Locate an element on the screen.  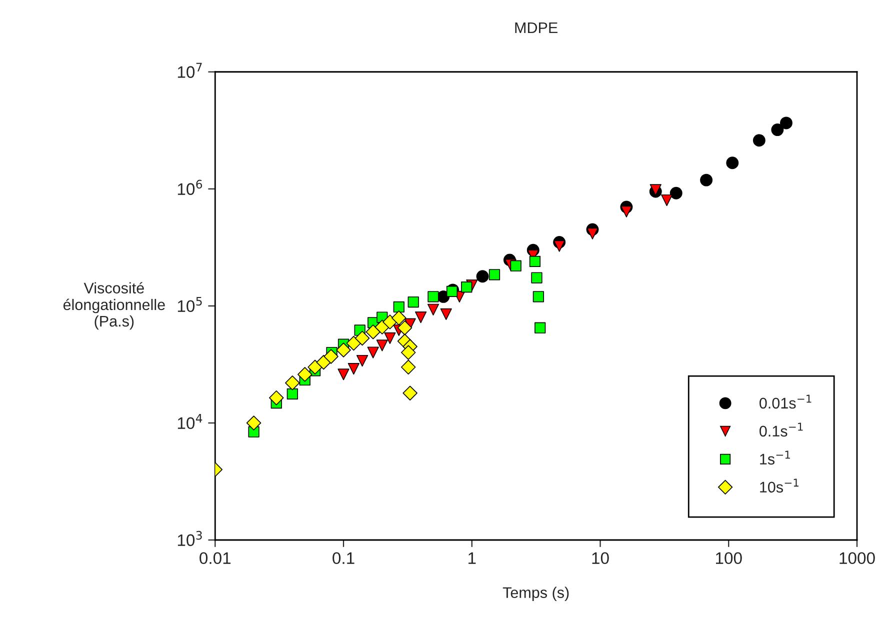
y-tick-label: 10$^{4}$ is located at coordinates (190, 422).